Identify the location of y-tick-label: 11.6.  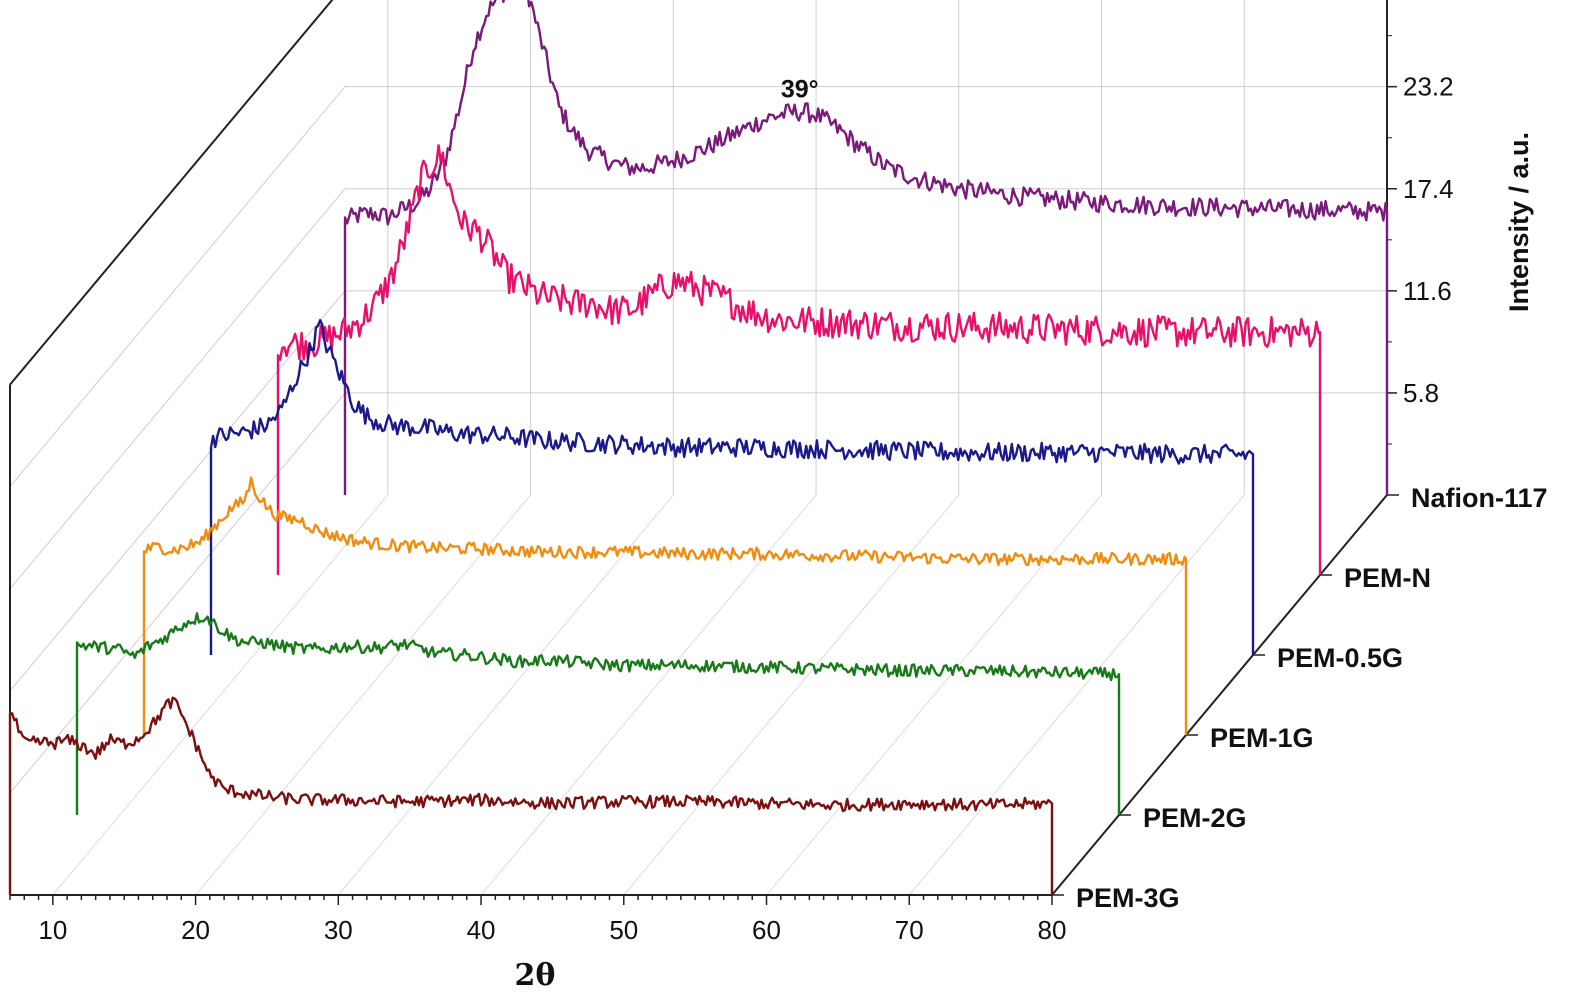
(1427, 291).